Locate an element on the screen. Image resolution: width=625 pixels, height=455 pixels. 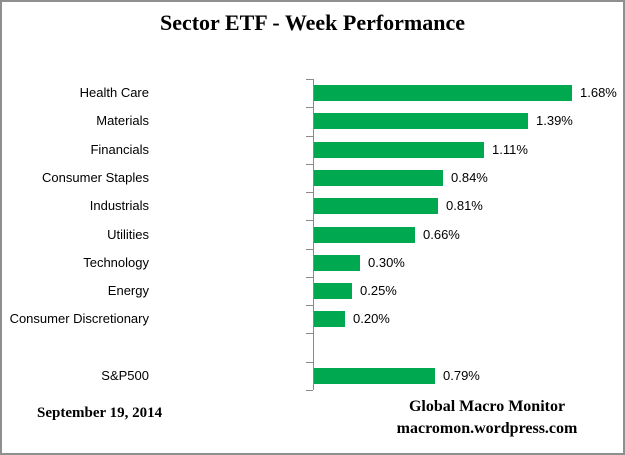
value-label: 0.30% is located at coordinates (386, 262).